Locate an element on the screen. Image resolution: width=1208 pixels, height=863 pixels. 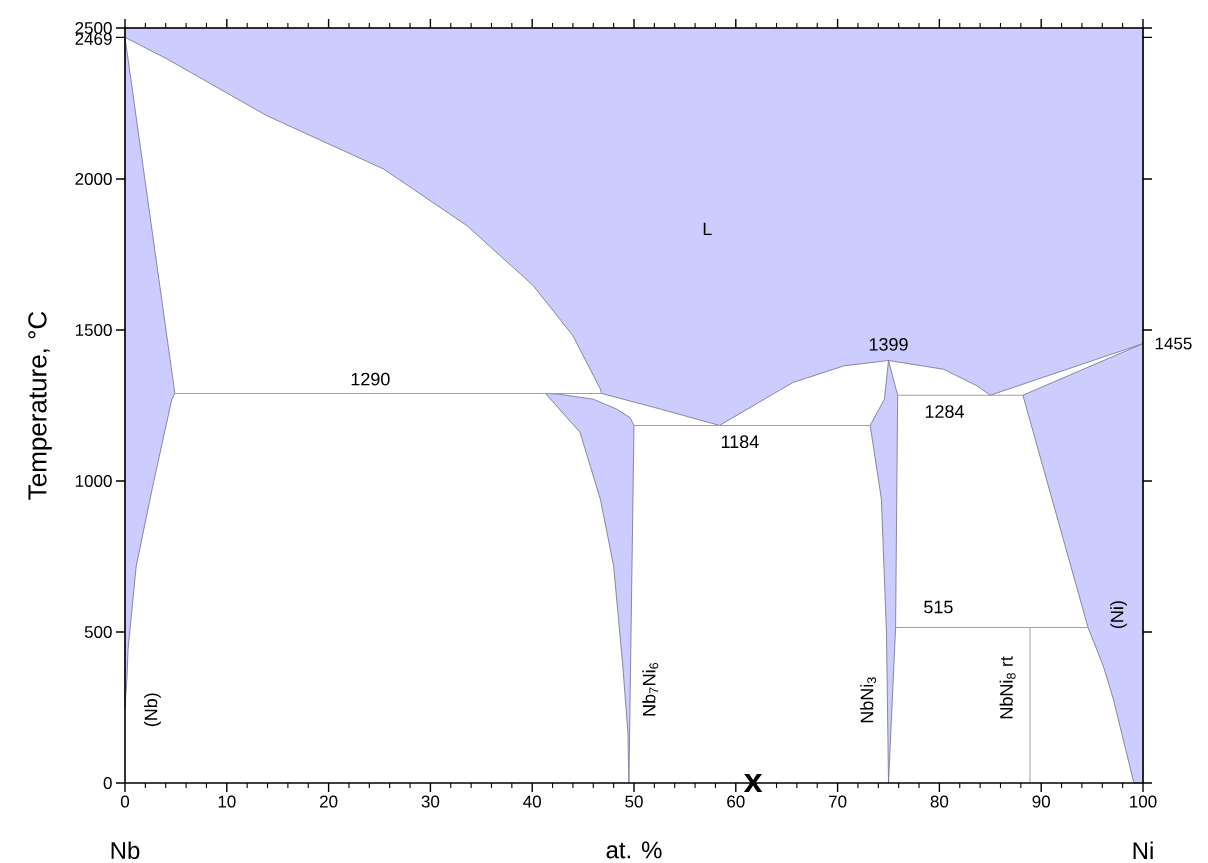
x-tick-label: 50 is located at coordinates (634, 801).